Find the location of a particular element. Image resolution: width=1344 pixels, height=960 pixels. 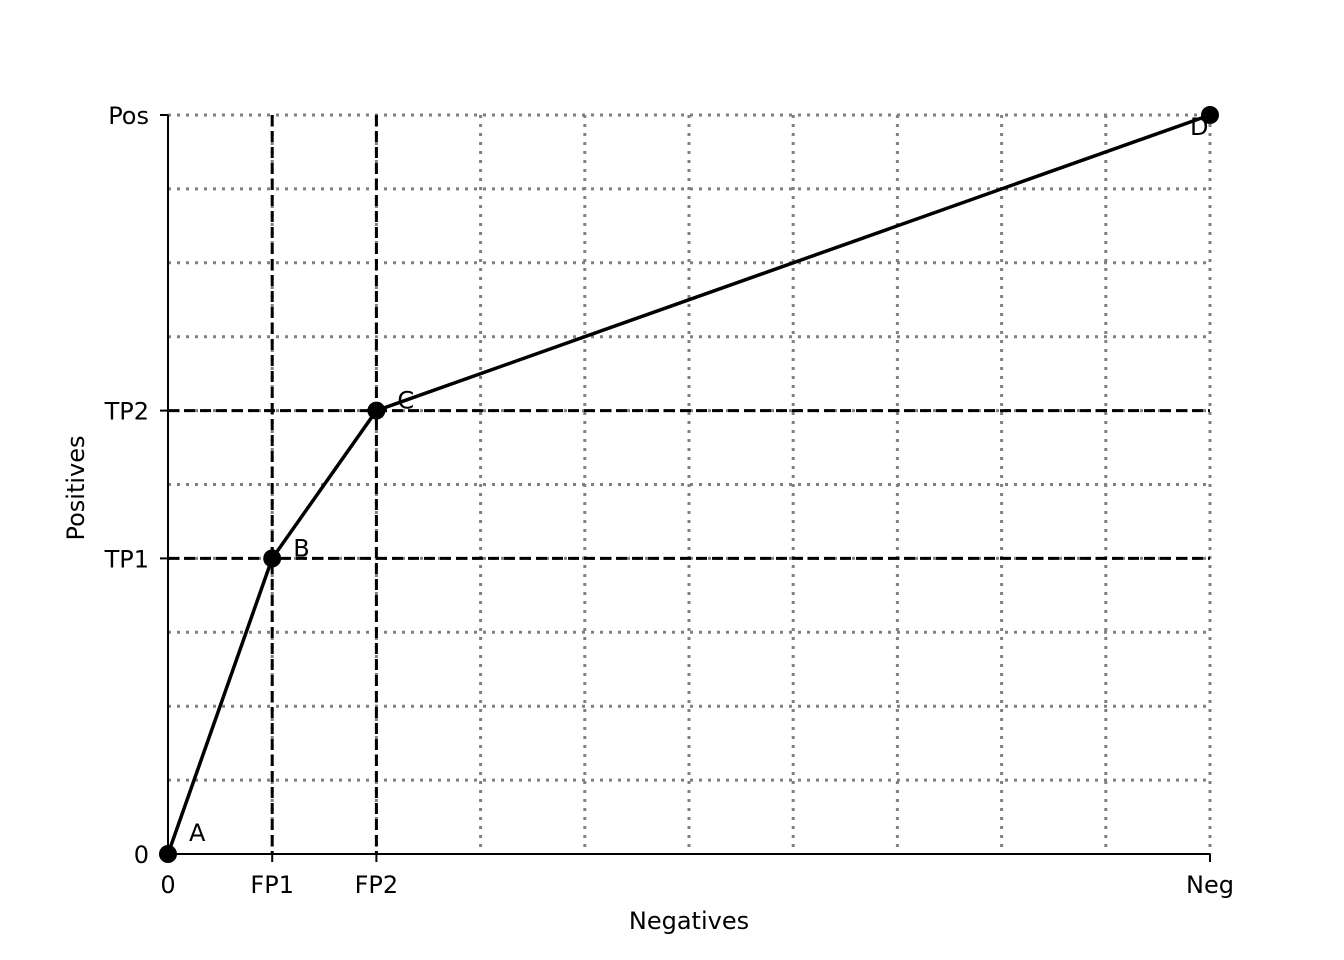

y-tick-label: TP1 is located at coordinates (126, 559).